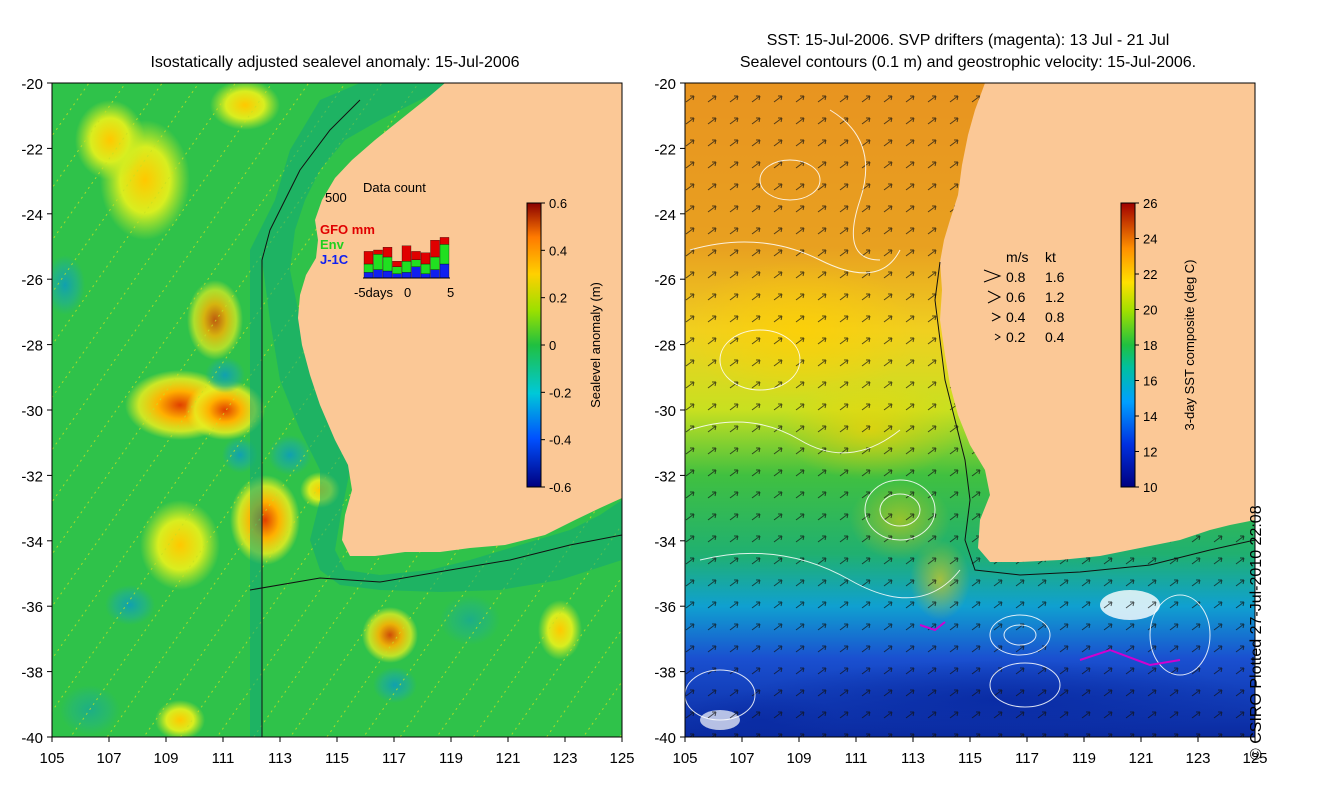 Image resolution: width=1320 pixels, height=810 pixels. I want to click on ssh-isobath, so click(311, 418).